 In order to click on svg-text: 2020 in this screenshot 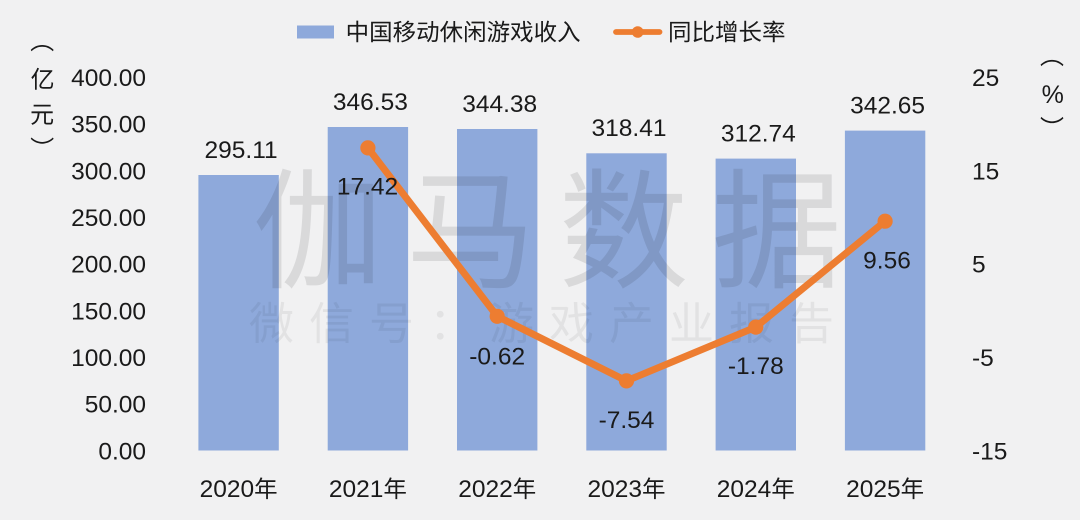, I will do `click(227, 489)`.